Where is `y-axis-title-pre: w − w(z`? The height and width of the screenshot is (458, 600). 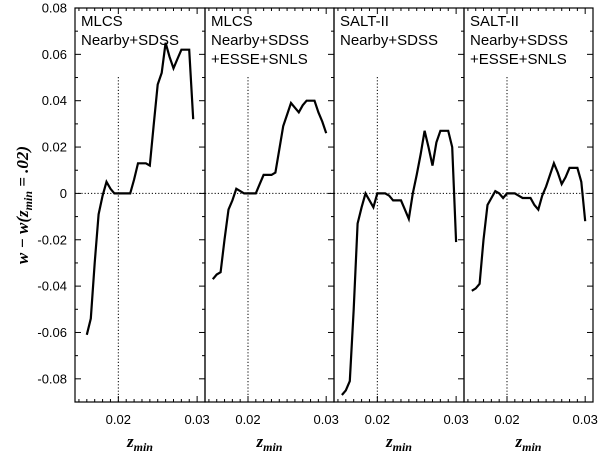
y-axis-title-pre: w − w(z is located at coordinates (22, 237).